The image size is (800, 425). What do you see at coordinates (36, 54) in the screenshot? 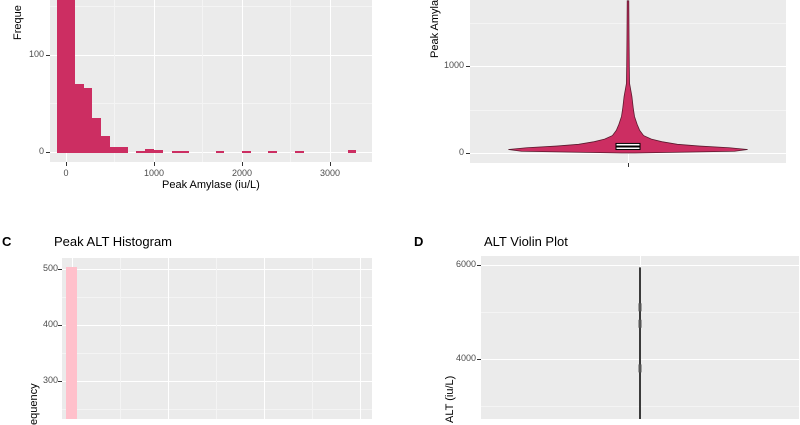
I see `panel-a-y-tick: 100` at bounding box center [36, 54].